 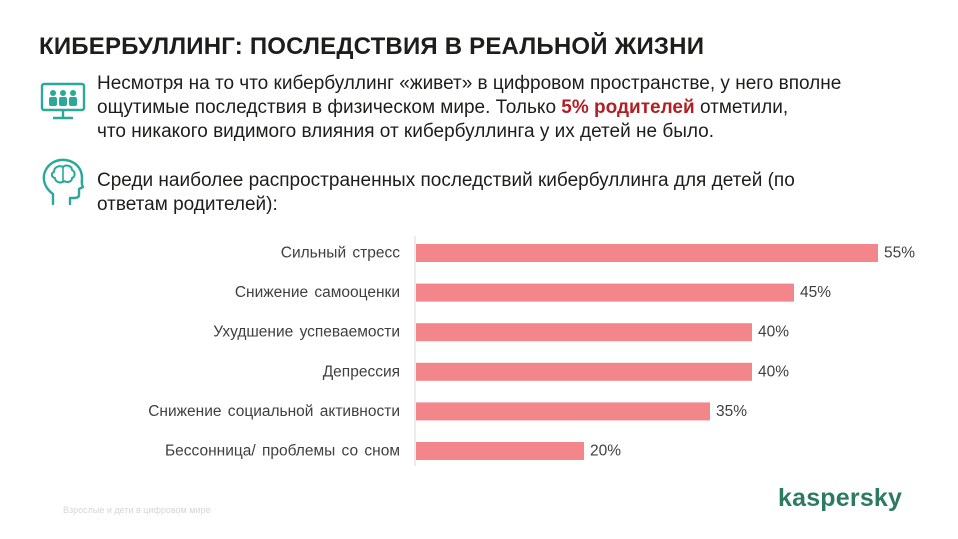 I want to click on presentation-group-icon, so click(x=63, y=101).